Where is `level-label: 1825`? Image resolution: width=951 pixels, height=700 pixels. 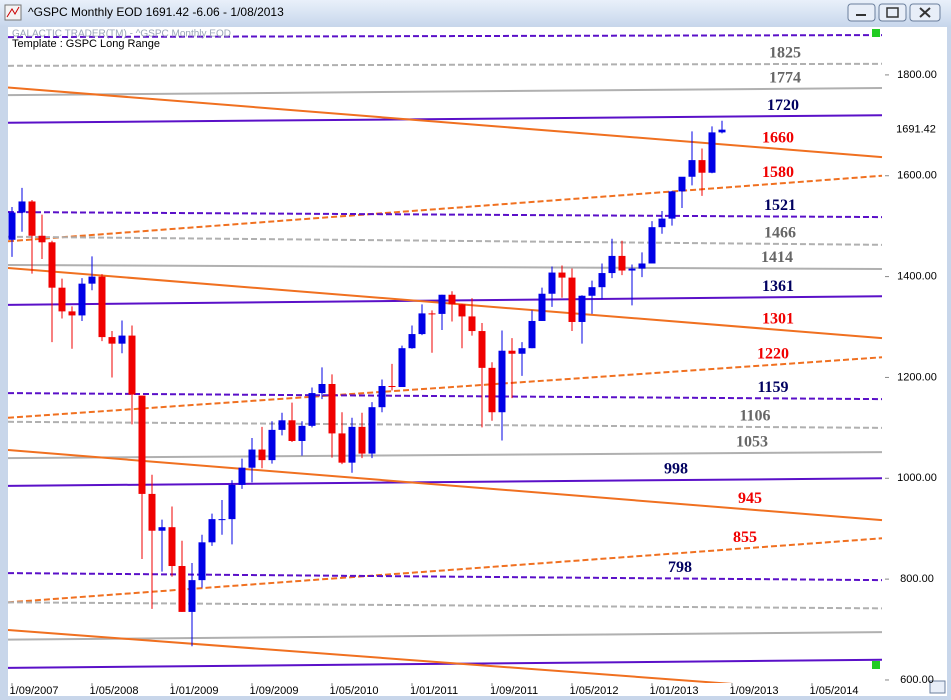
level-label: 1825 is located at coordinates (785, 53).